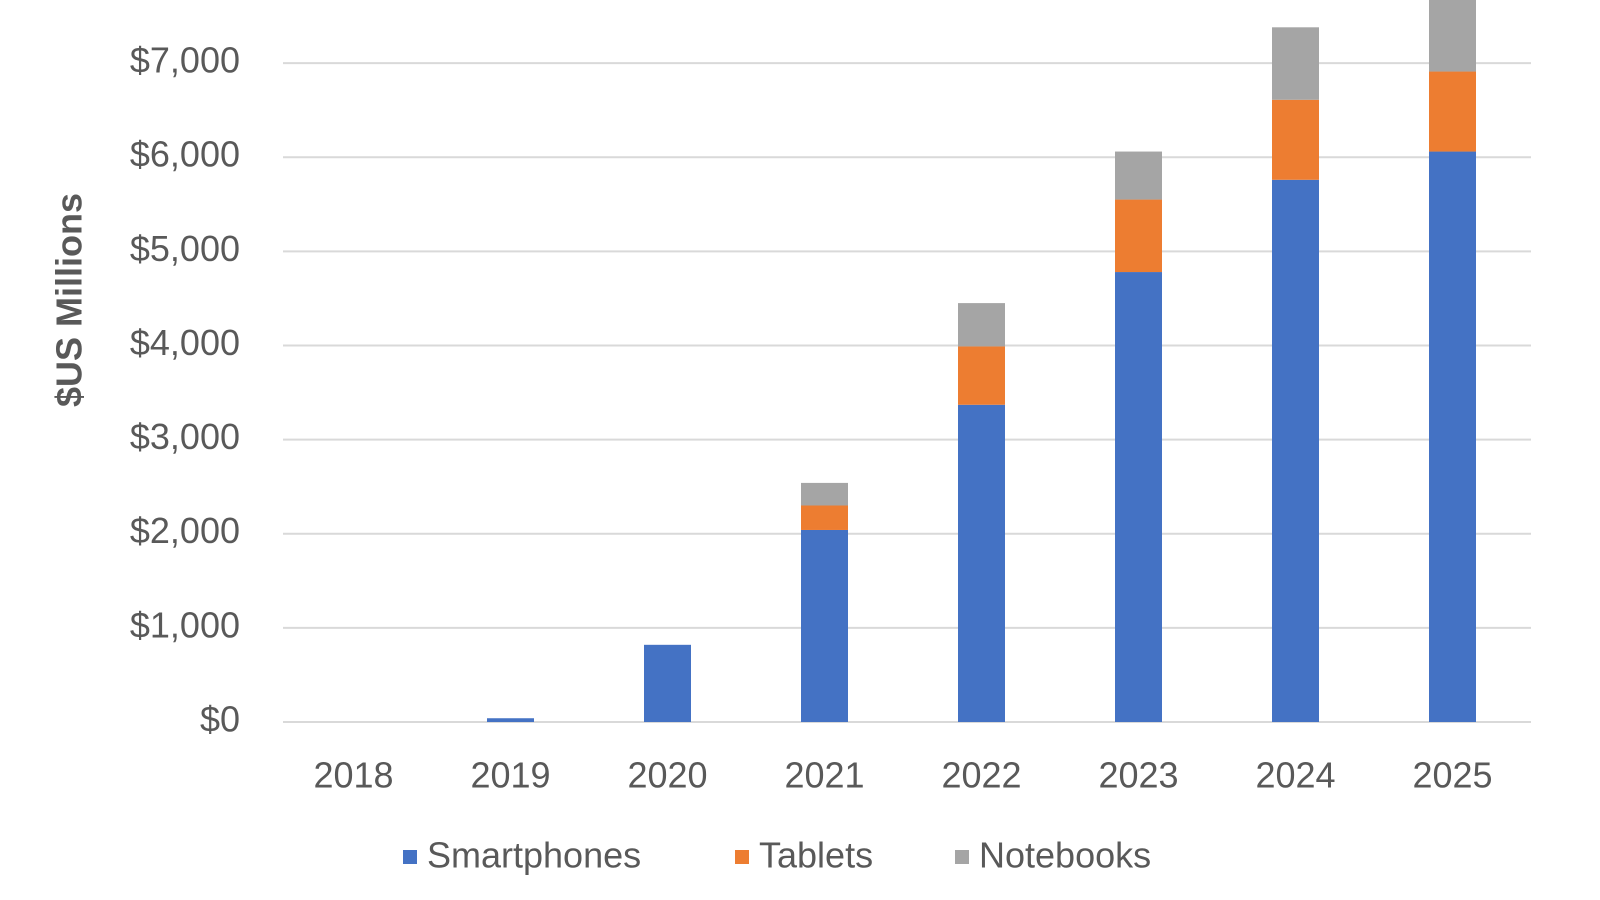 The height and width of the screenshot is (900, 1600). I want to click on x-tick-label: 2018, so click(353, 775).